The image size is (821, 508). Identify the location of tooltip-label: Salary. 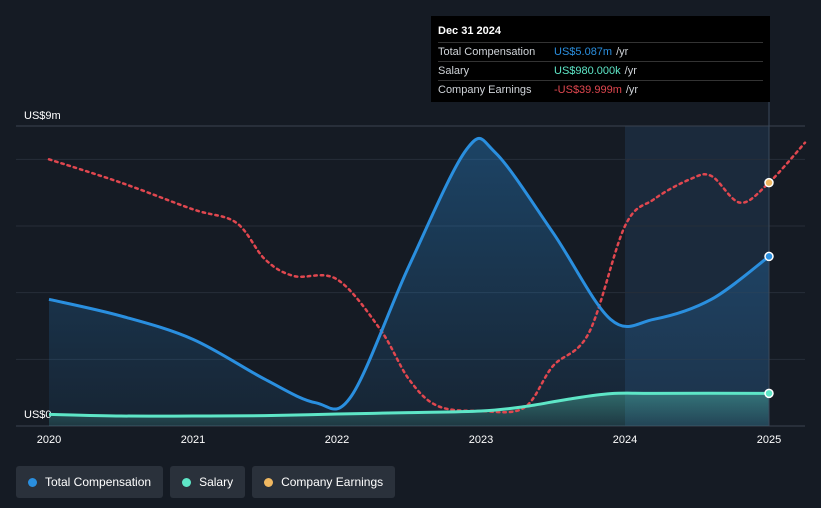
(454, 71).